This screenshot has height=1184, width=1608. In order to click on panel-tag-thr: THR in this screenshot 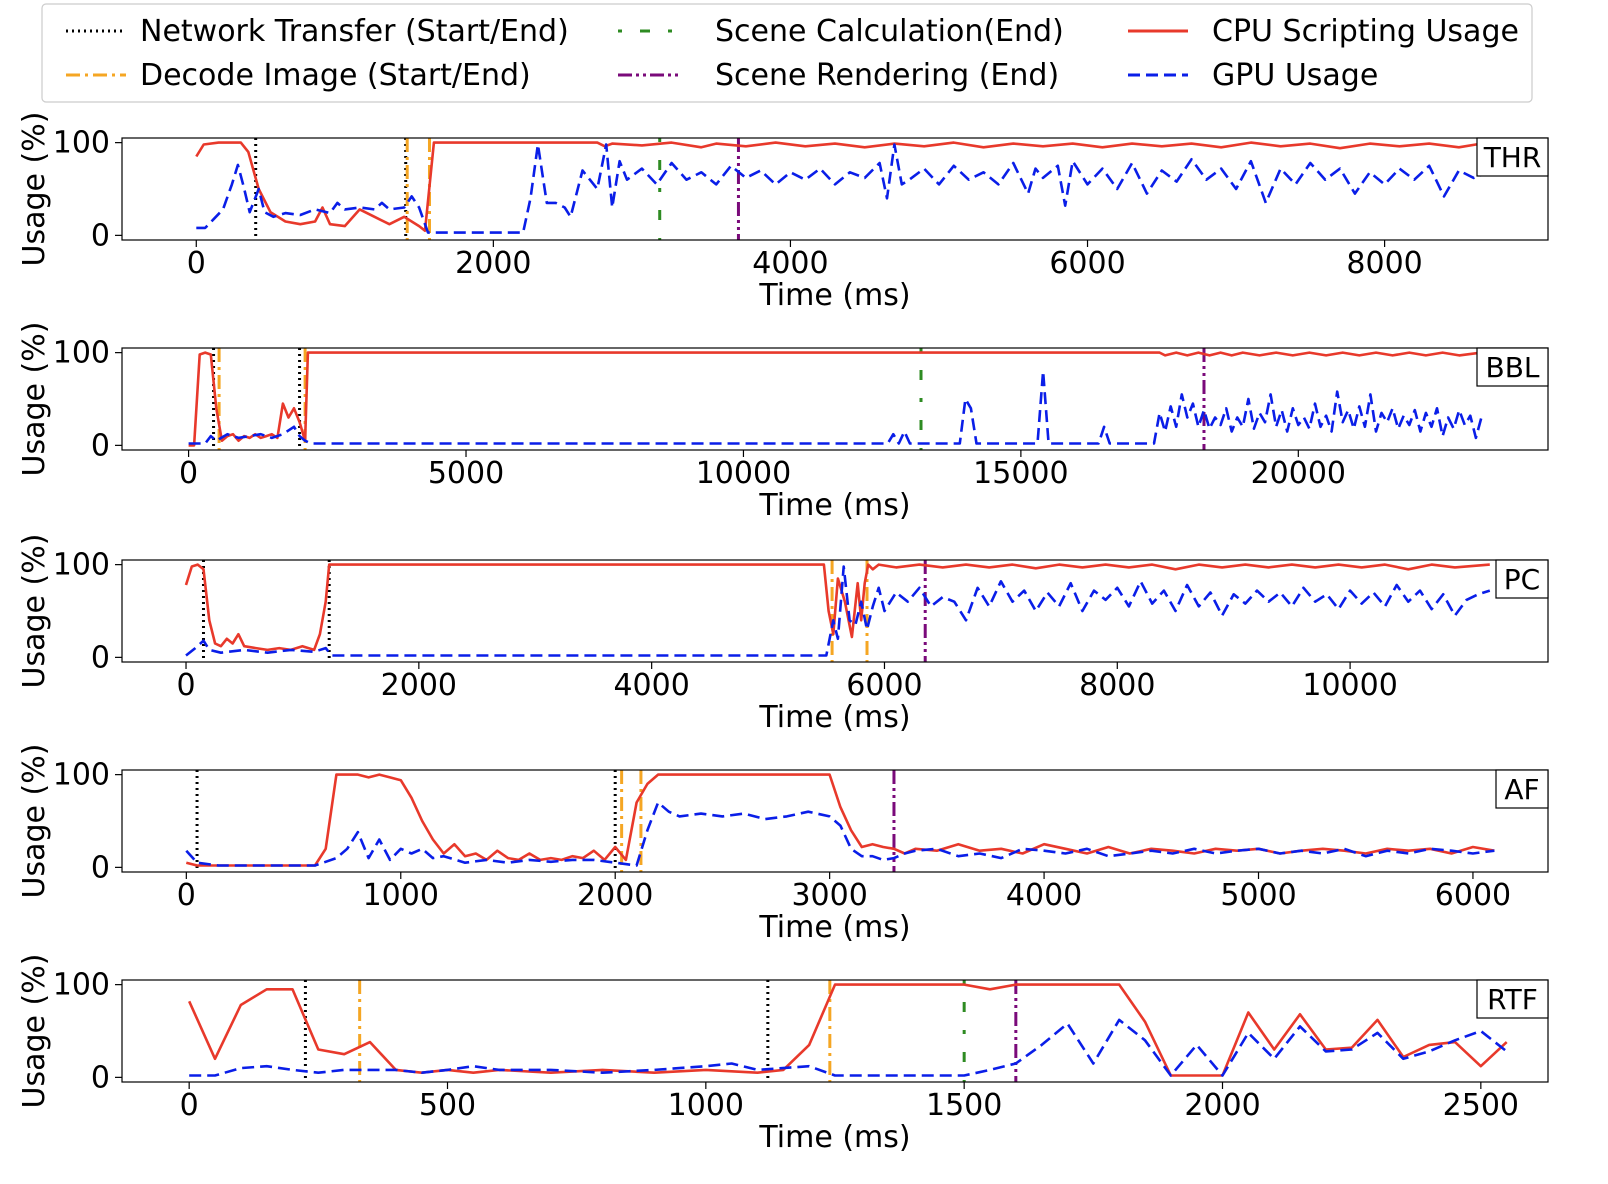, I will do `click(1512, 157)`.